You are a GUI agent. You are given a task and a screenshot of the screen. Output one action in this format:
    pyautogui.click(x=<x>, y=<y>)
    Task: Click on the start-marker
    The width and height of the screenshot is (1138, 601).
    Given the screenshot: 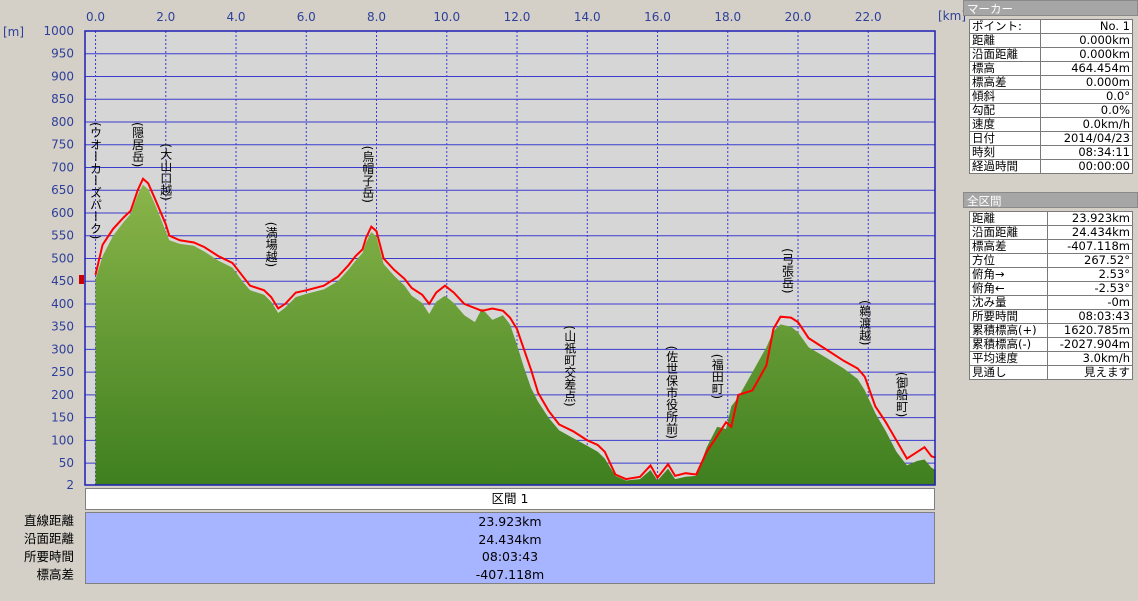 What is the action you would take?
    pyautogui.click(x=81, y=279)
    